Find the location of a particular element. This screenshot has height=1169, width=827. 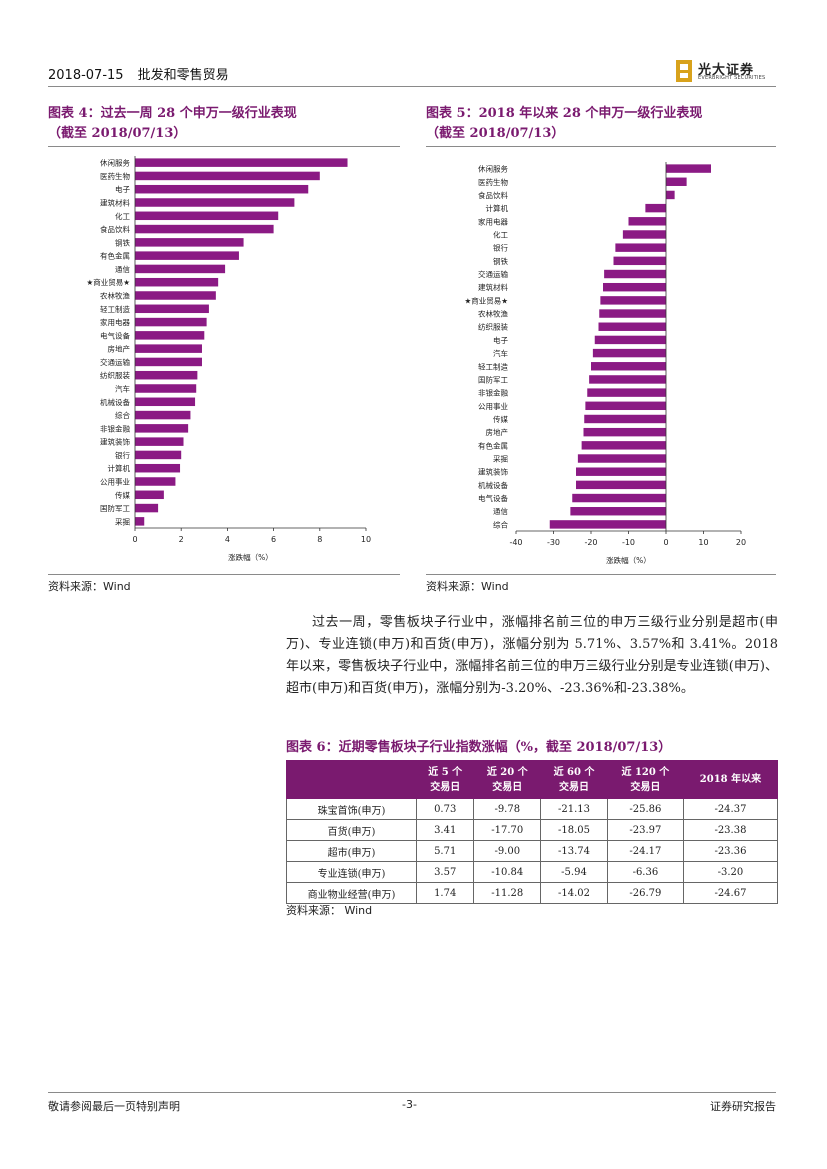

table-cell: 3.41 is located at coordinates (445, 830).